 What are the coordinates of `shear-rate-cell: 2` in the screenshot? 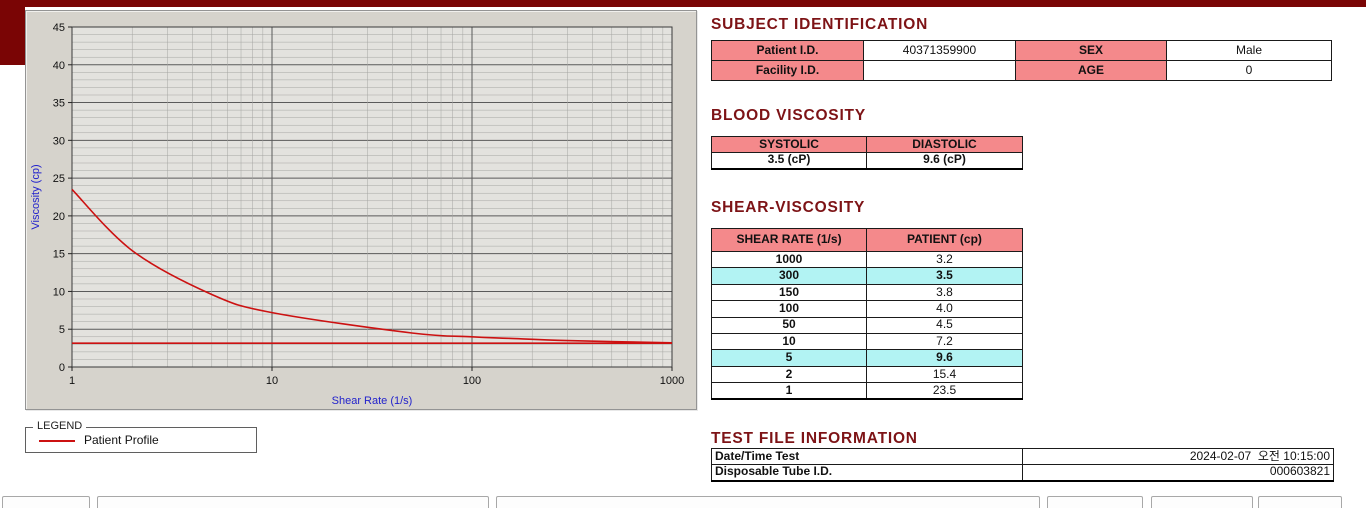 It's located at (789, 374).